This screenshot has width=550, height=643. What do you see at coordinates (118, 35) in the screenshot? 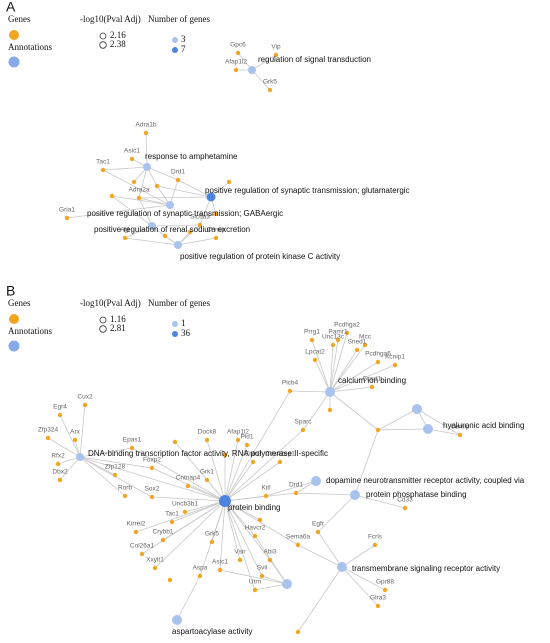
I see `legend-pval-value: 2.16` at bounding box center [118, 35].